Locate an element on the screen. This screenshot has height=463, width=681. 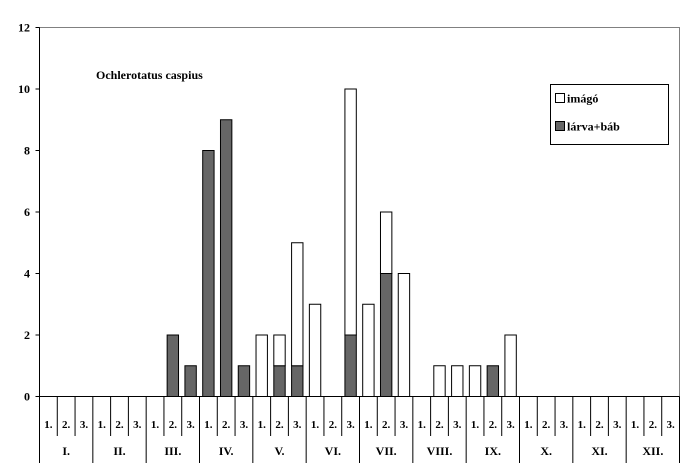
month-label: V. is located at coordinates (279, 451).